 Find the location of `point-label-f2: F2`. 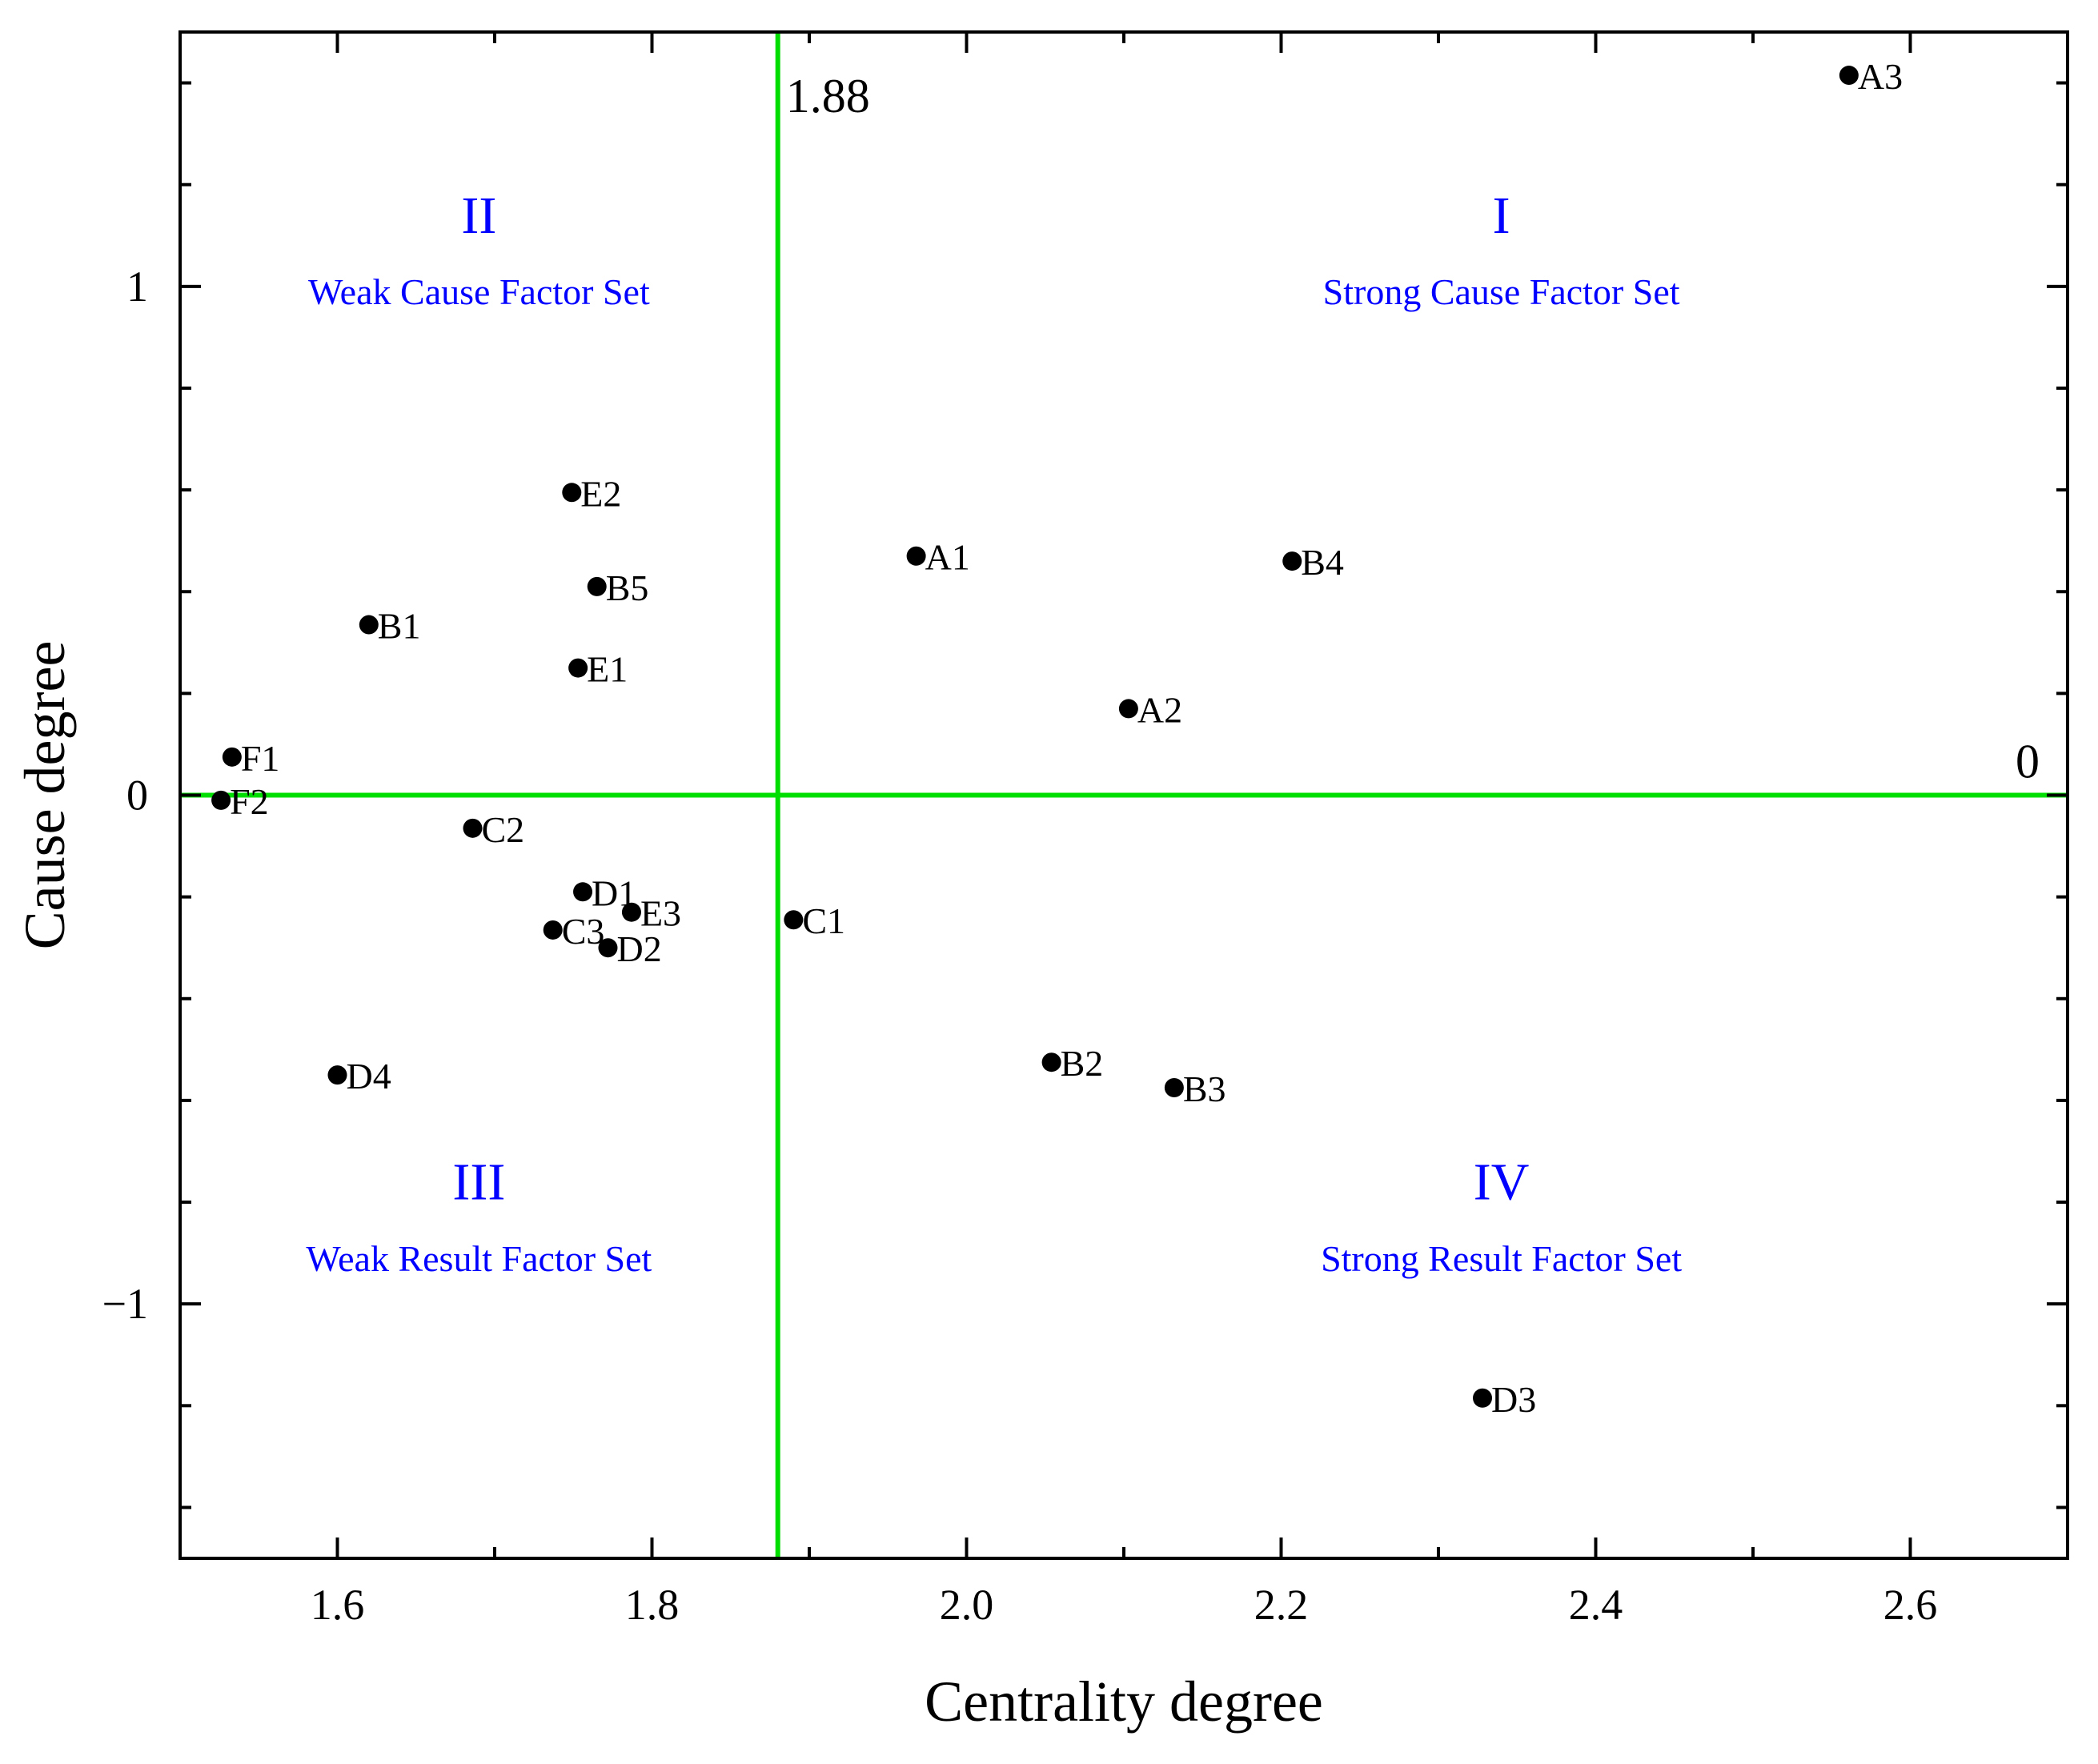

point-label-f2: F2 is located at coordinates (249, 801).